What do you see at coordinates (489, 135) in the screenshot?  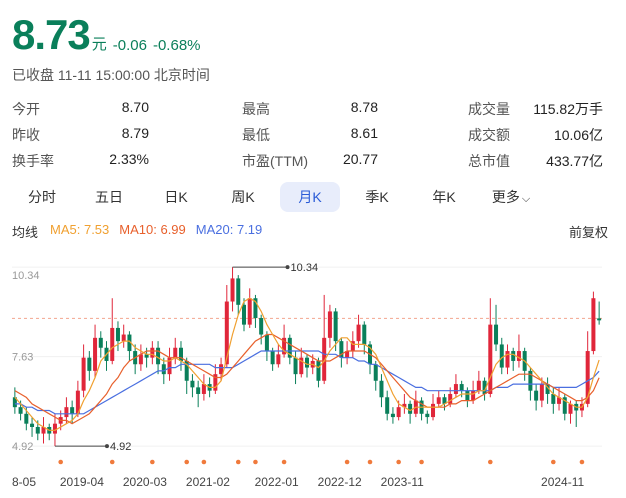 I see `stat-label: 成交额` at bounding box center [489, 135].